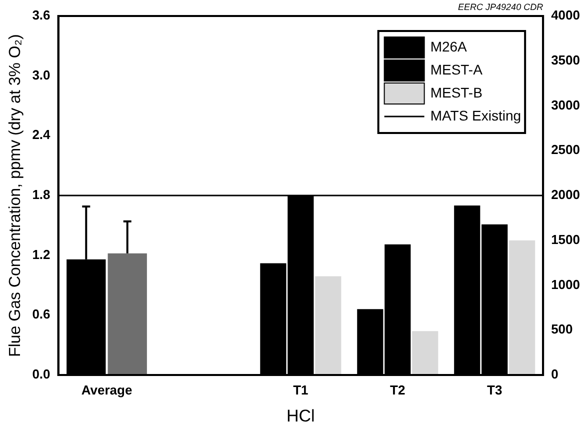 Image resolution: width=587 pixels, height=429 pixels. What do you see at coordinates (41, 374) in the screenshot?
I see `y-tick-label: 0.0` at bounding box center [41, 374].